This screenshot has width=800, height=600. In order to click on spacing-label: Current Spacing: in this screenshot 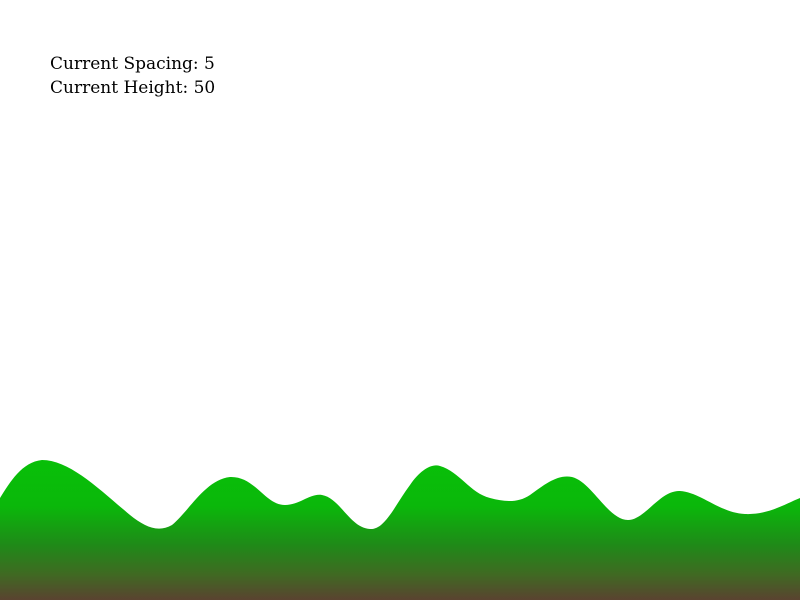, I will do `click(124, 64)`.